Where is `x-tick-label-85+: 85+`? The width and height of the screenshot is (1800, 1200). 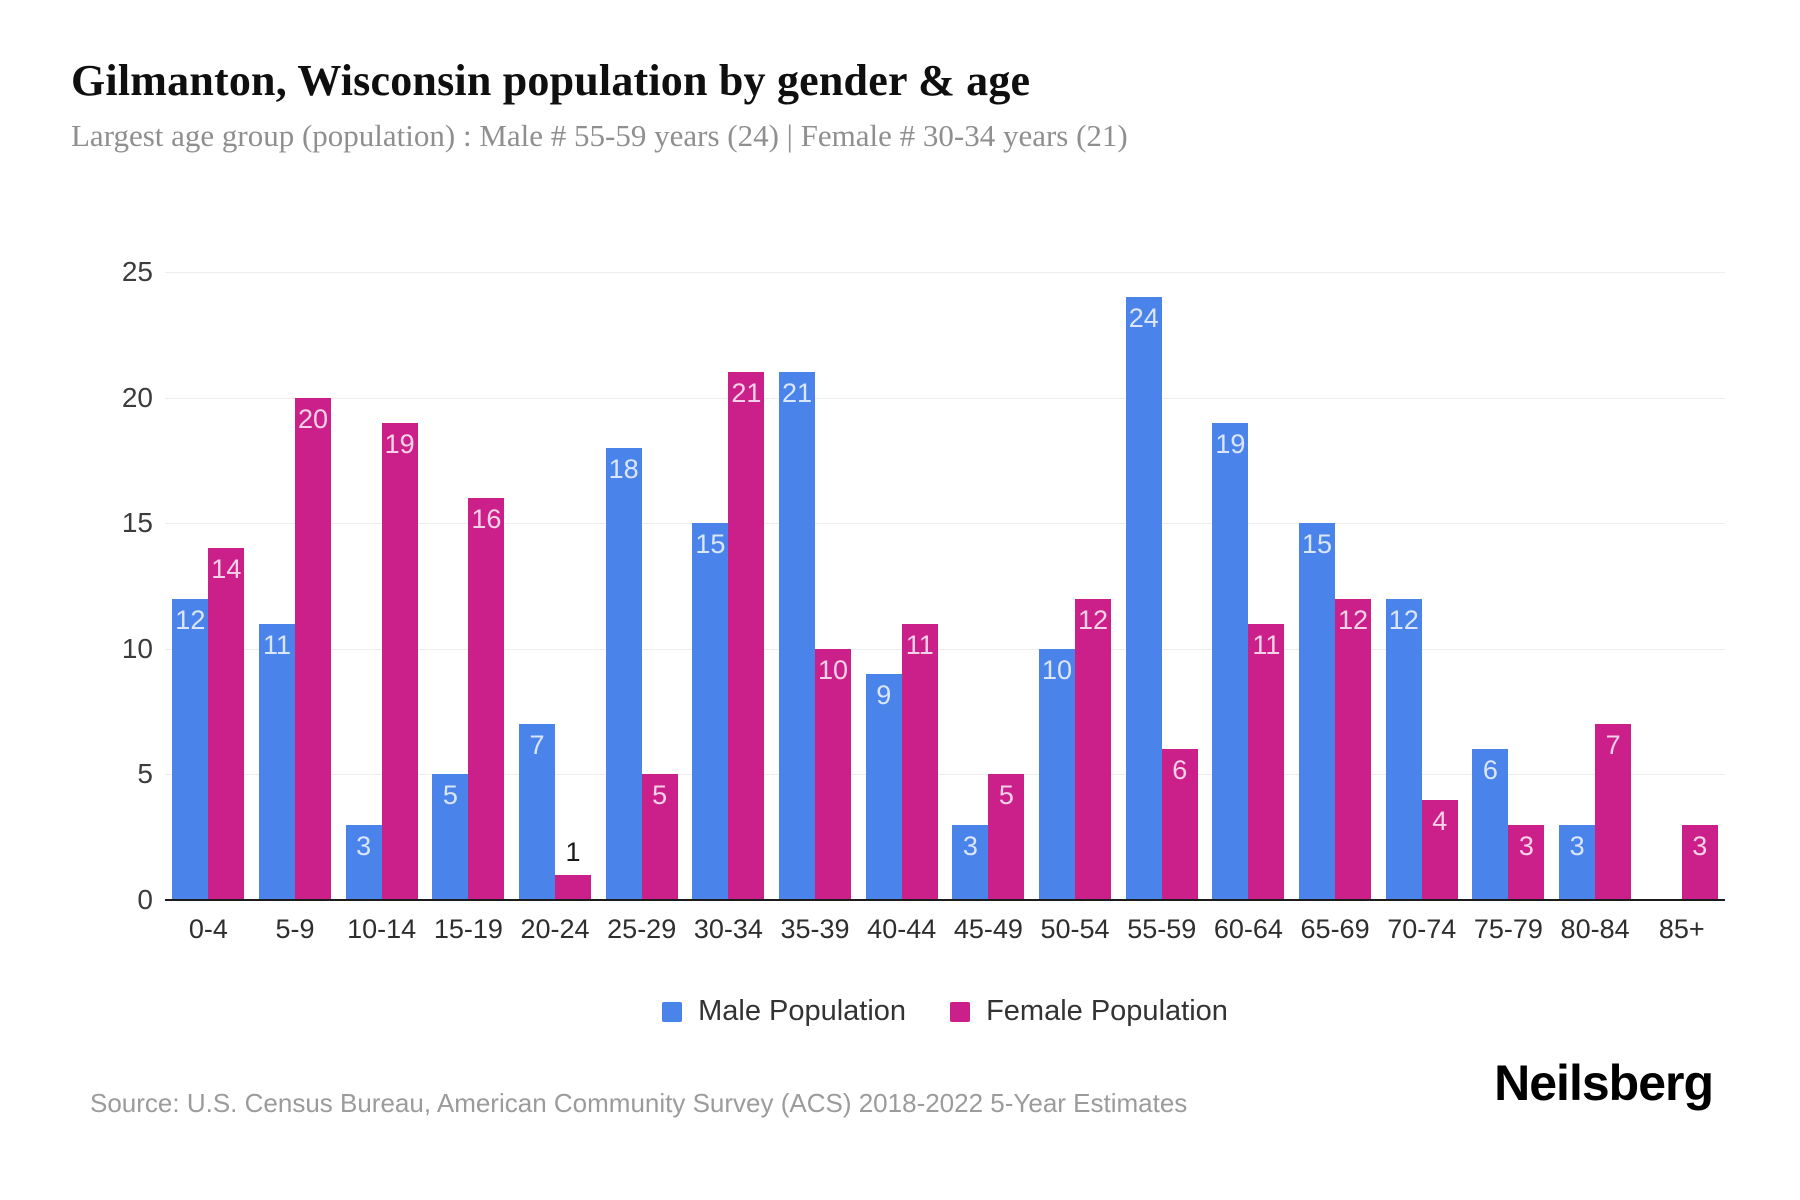 x-tick-label-85+: 85+ is located at coordinates (1681, 929).